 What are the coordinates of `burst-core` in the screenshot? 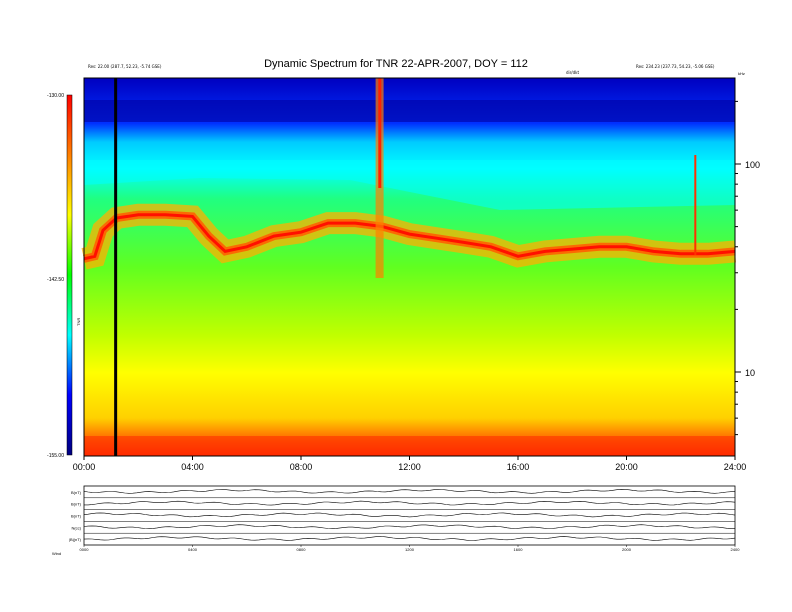 It's located at (380, 133).